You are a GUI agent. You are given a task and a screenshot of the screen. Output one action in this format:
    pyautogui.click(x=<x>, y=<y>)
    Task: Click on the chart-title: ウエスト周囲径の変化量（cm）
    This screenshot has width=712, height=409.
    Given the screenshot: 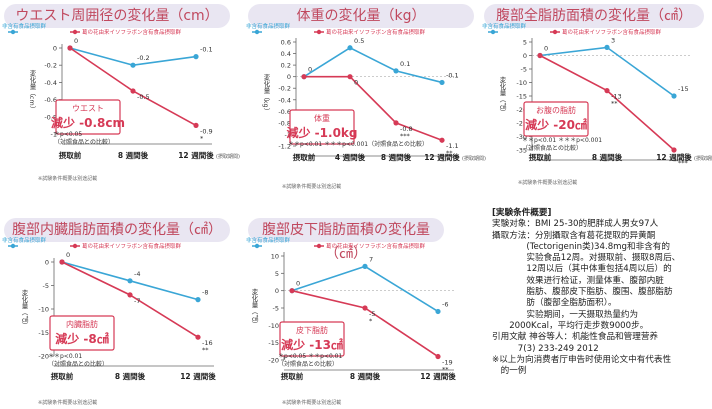 What is the action you would take?
    pyautogui.click(x=117, y=16)
    